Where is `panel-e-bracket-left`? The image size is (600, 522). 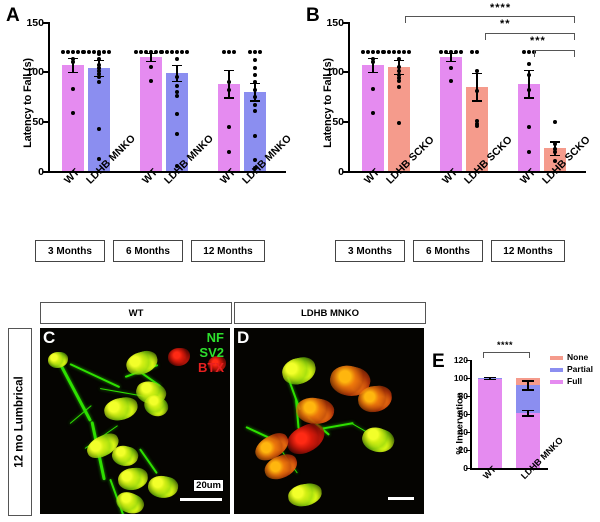 panel-e-bracket-left is located at coordinates (484, 355).